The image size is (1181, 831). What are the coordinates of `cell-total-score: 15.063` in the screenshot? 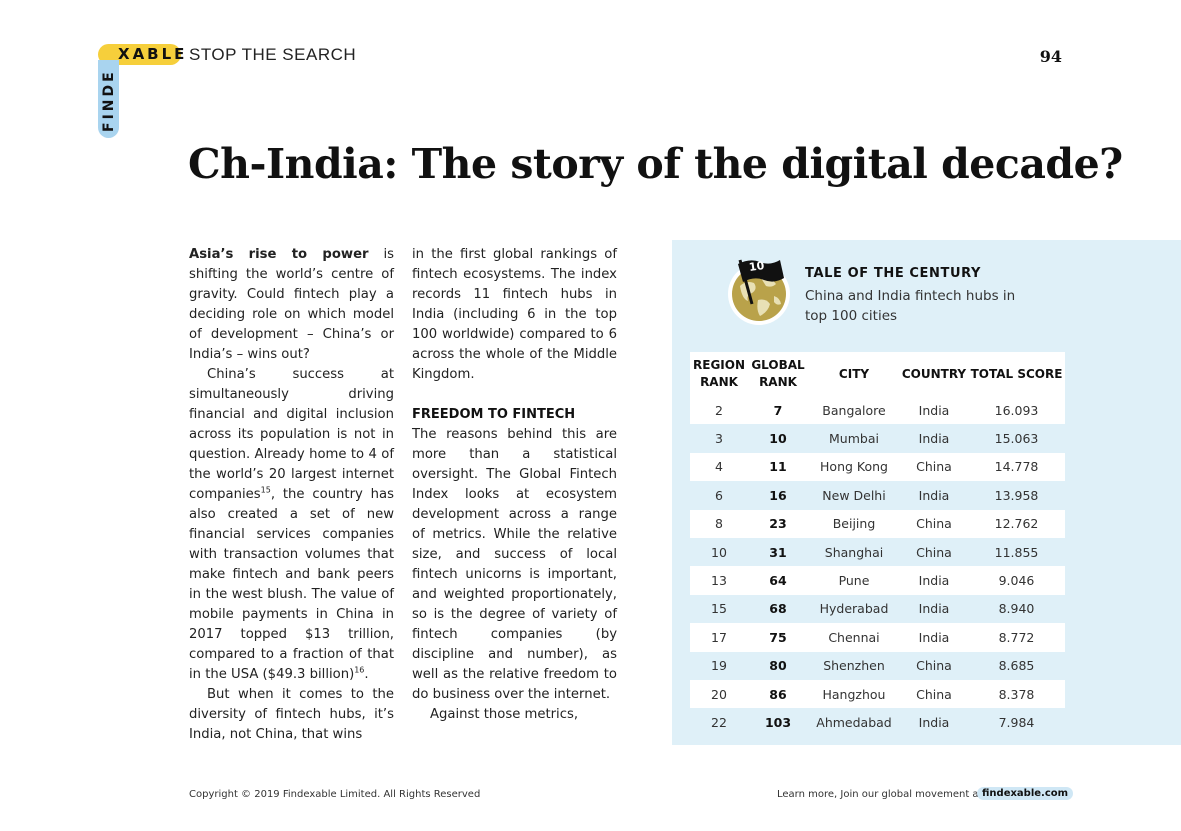 It's located at (1016, 439).